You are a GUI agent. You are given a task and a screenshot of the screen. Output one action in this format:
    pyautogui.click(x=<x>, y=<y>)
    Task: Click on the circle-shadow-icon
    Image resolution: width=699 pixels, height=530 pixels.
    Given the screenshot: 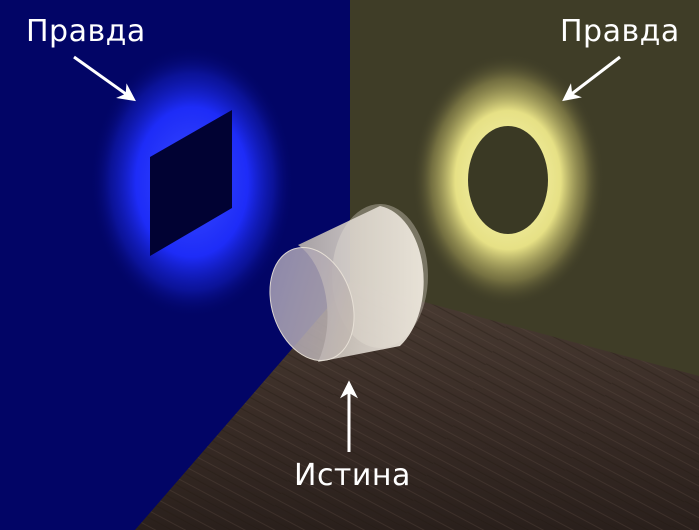 What is the action you would take?
    pyautogui.click(x=508, y=180)
    